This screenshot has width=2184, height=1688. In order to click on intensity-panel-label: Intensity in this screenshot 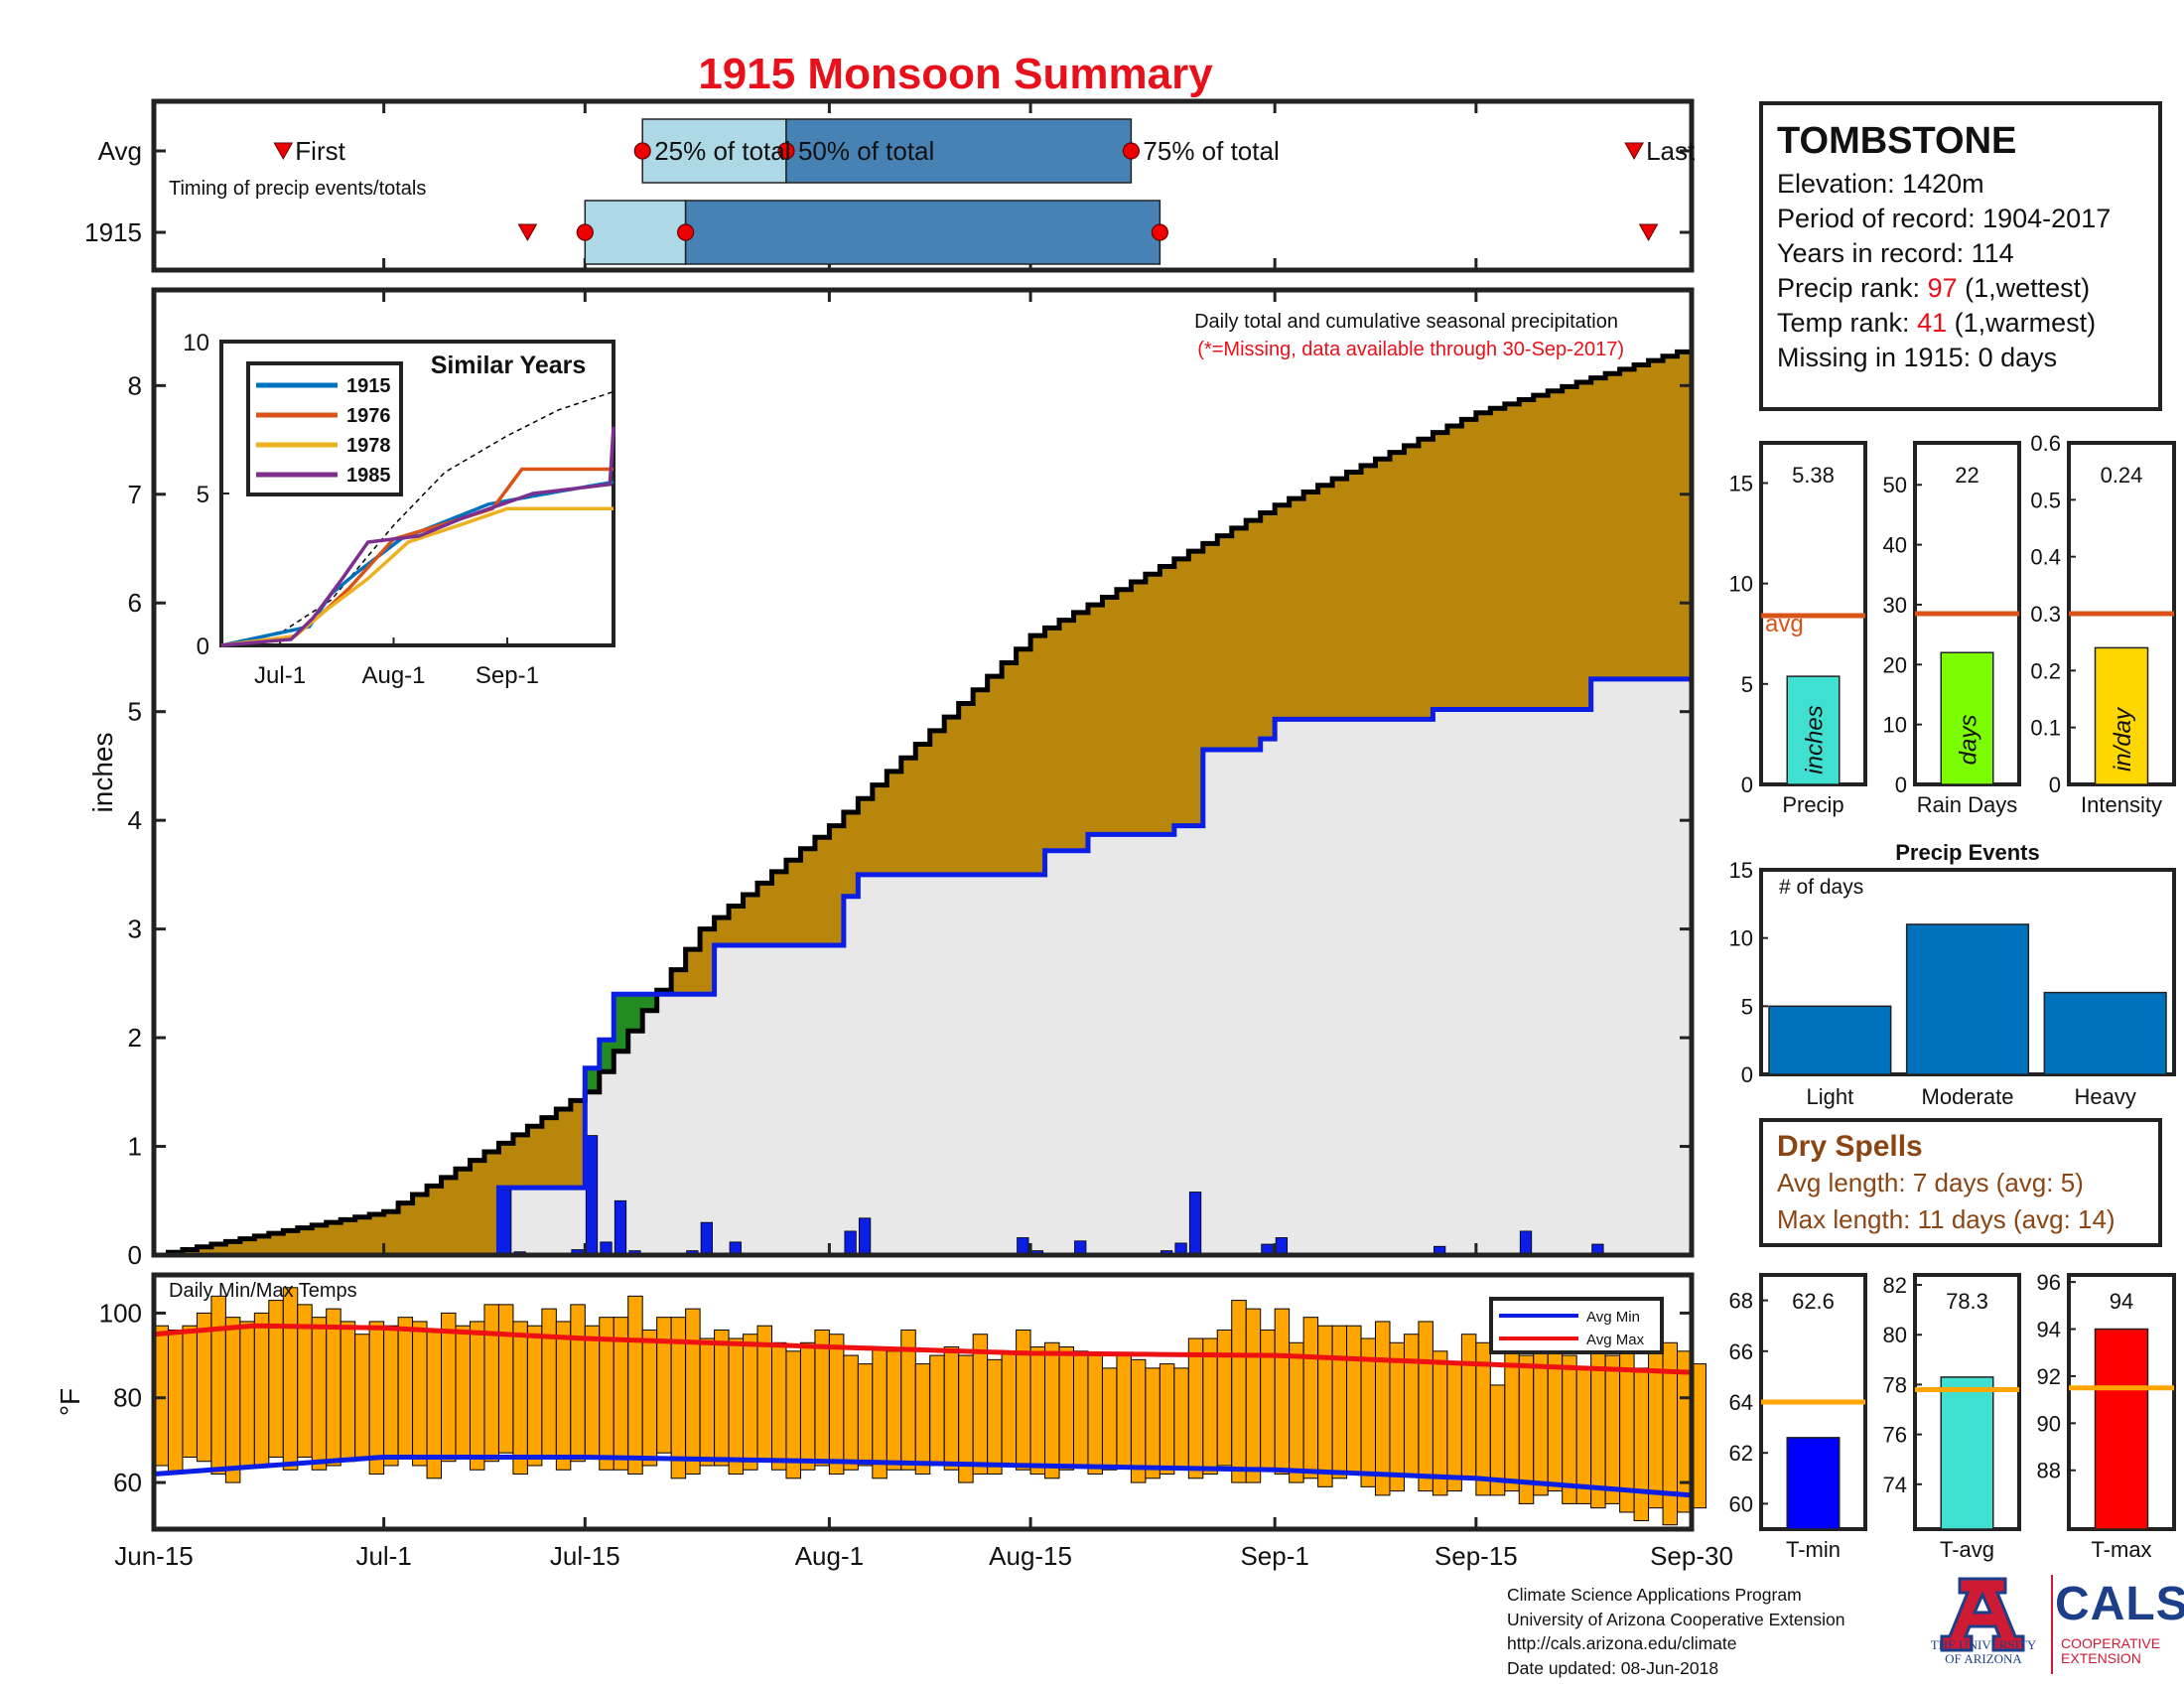, I will do `click(2121, 804)`.